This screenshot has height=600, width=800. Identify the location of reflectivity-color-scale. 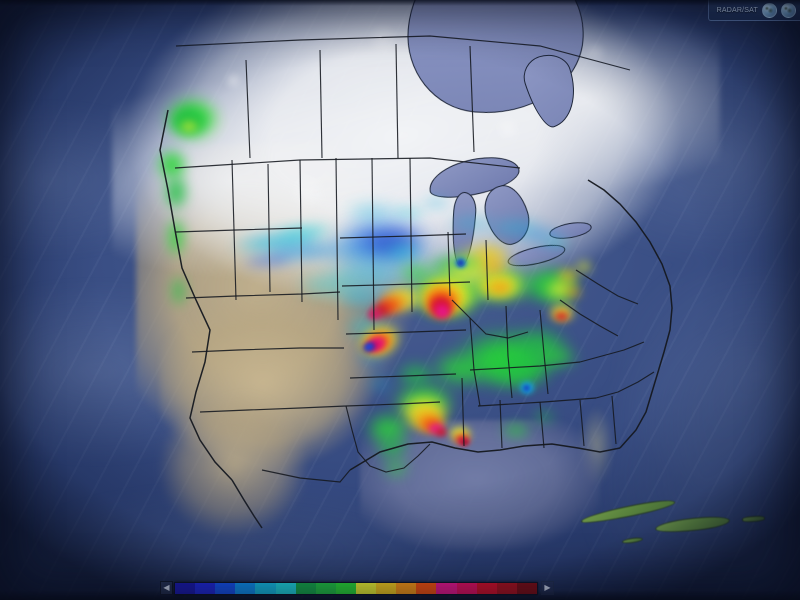
(356, 588).